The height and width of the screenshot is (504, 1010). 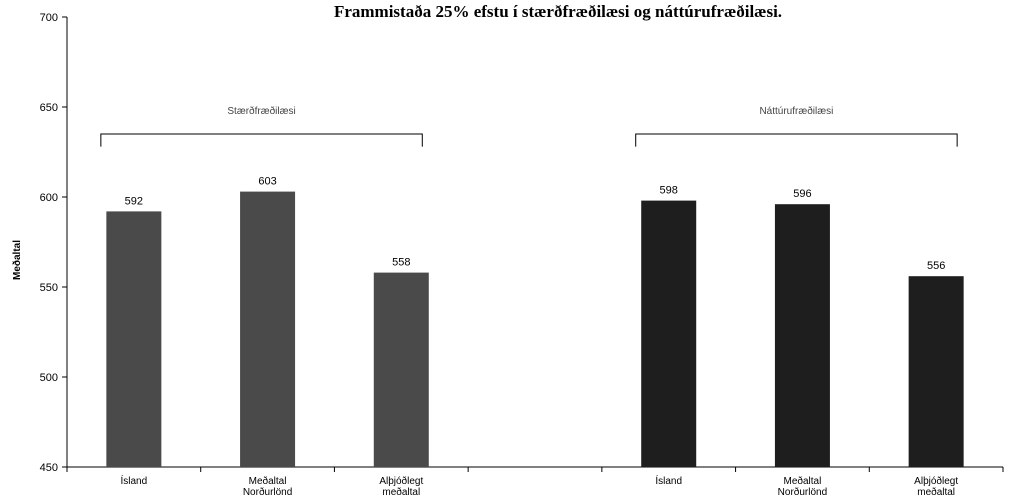 I want to click on y-tick-label: 550, so click(x=49, y=288).